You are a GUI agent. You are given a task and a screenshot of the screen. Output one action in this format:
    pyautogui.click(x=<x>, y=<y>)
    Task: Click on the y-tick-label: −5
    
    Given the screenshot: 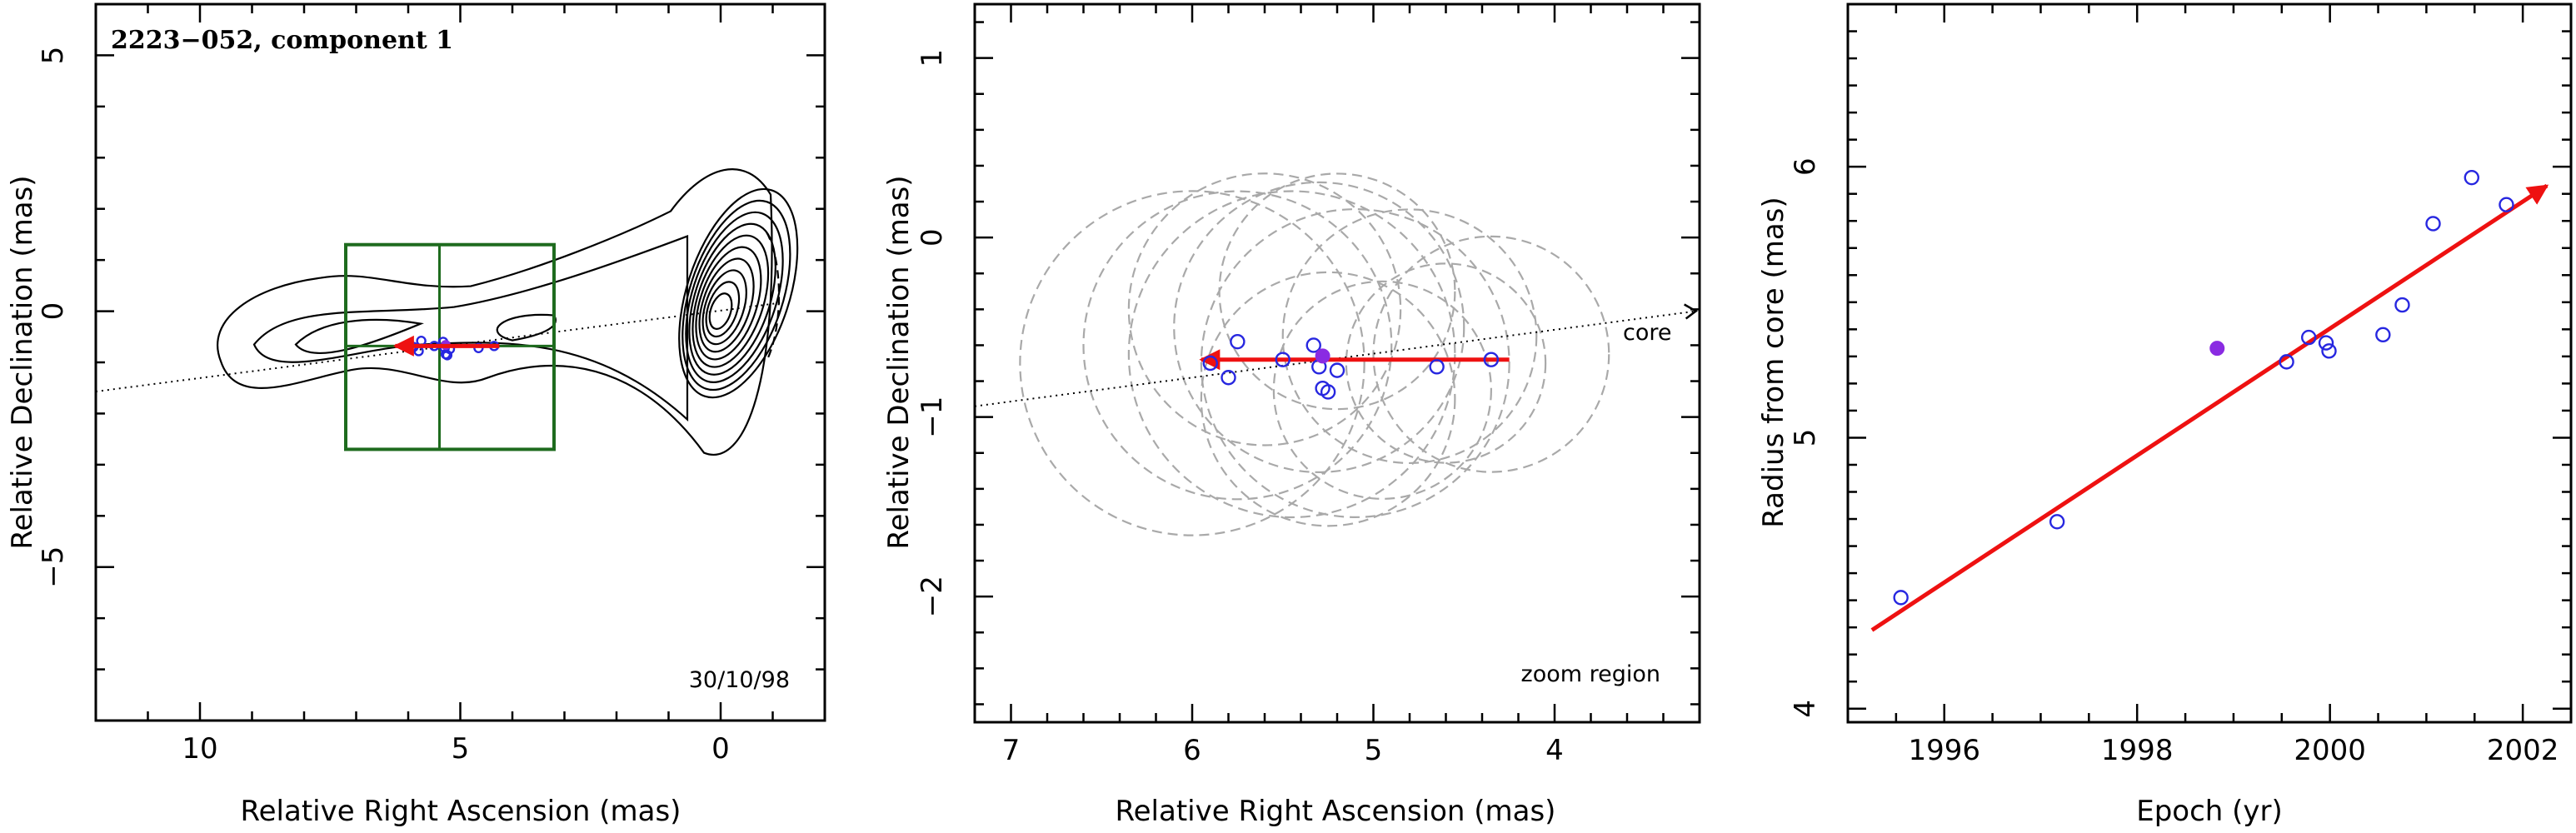 What is the action you would take?
    pyautogui.click(x=53, y=567)
    